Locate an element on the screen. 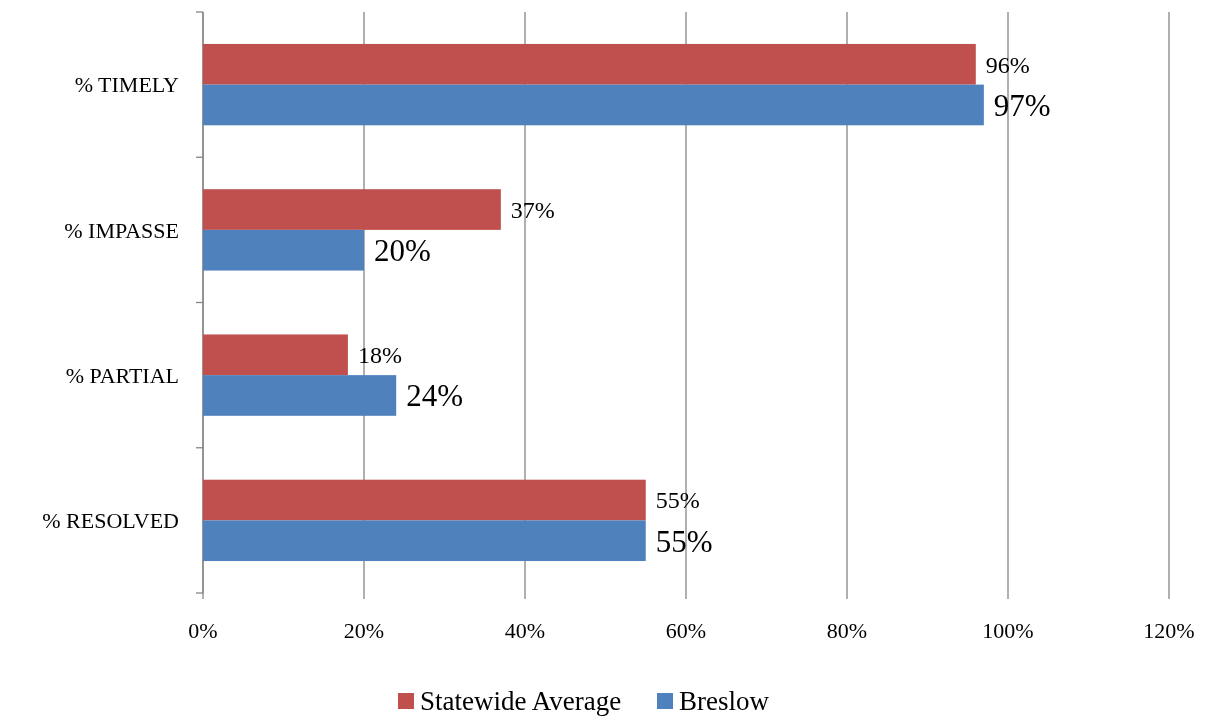 The width and height of the screenshot is (1209, 721). x-tick-label: 40% is located at coordinates (525, 630).